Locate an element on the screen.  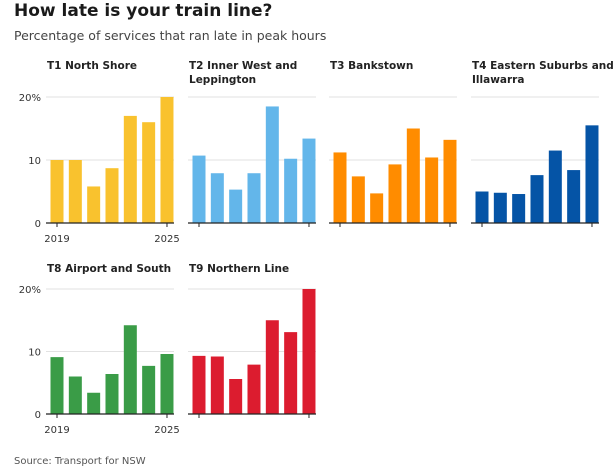
panel-title: T8 Airport and South is located at coordinates (109, 269).